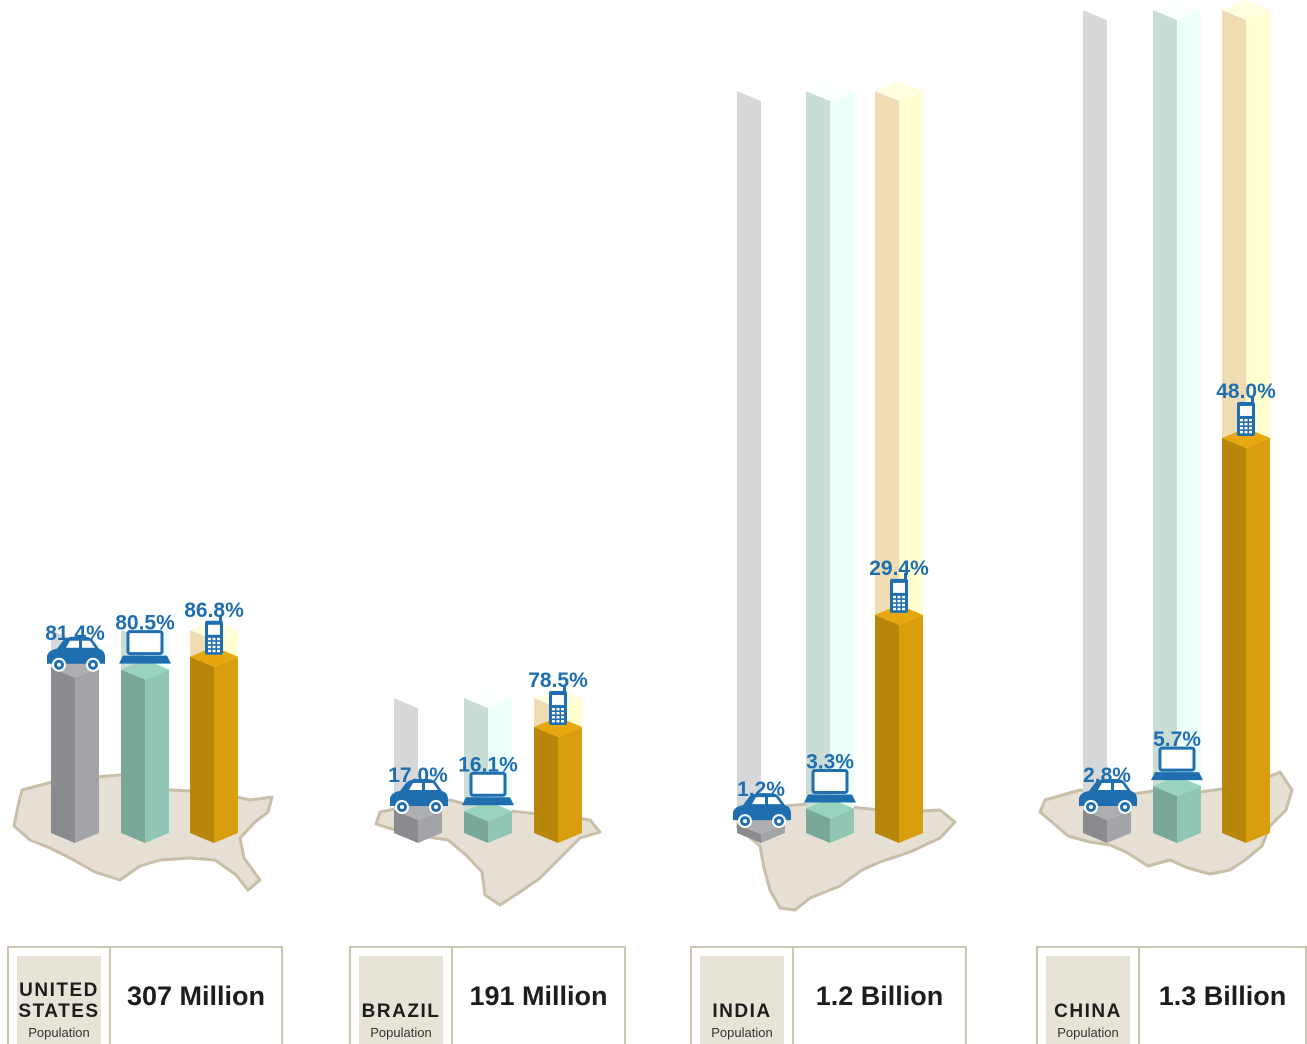  Describe the element at coordinates (401, 1000) in the screenshot. I see `country-label: BRAZIL Population` at that location.